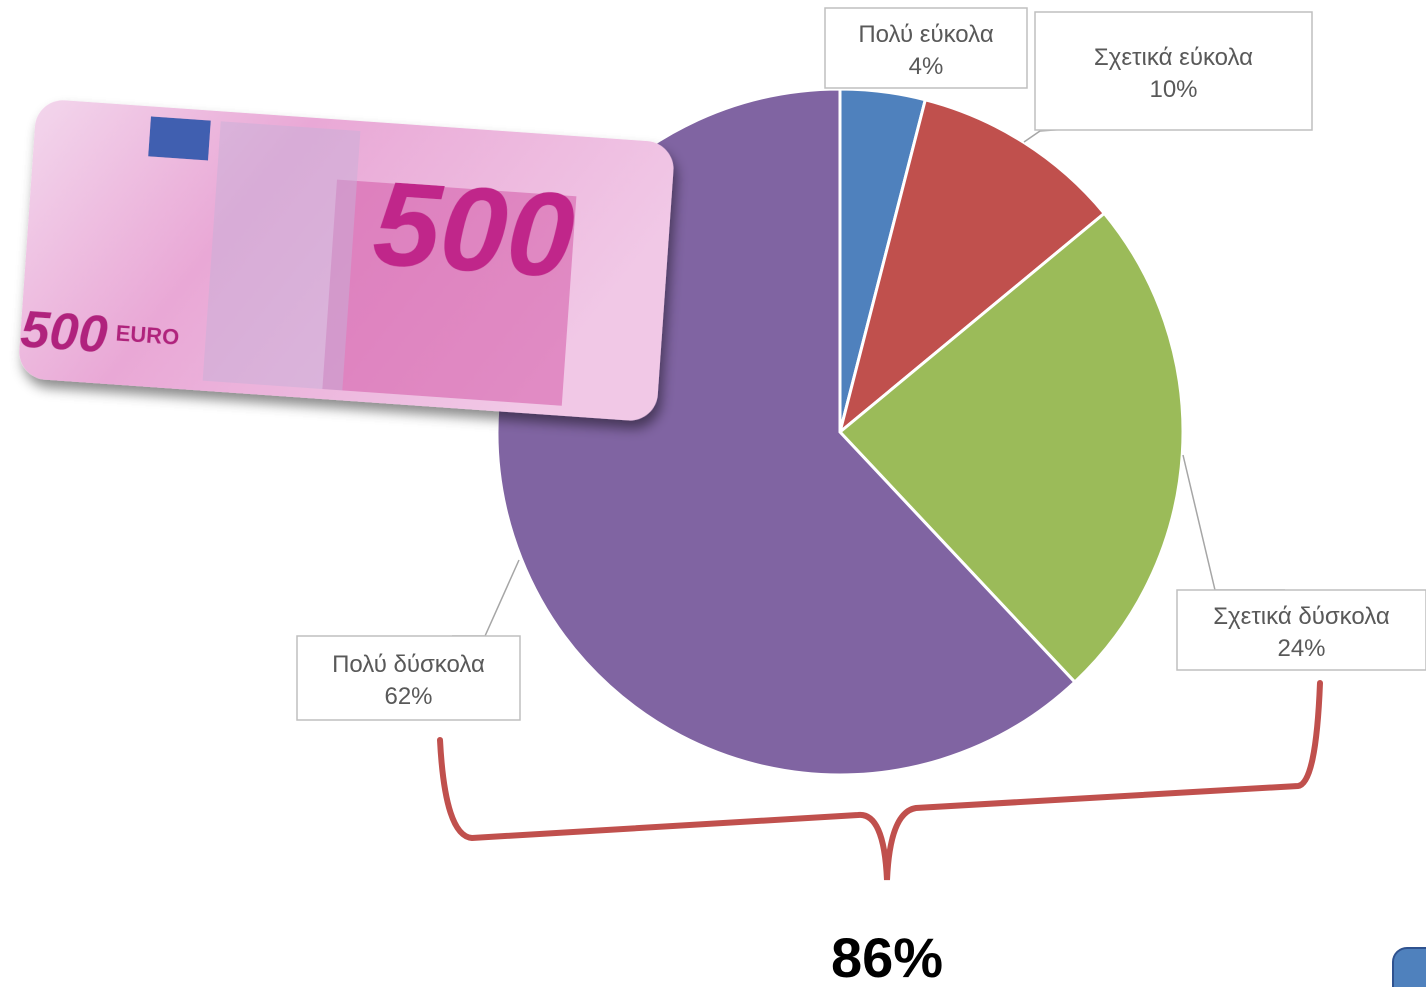  I want to click on eu-flag, so click(179, 138).